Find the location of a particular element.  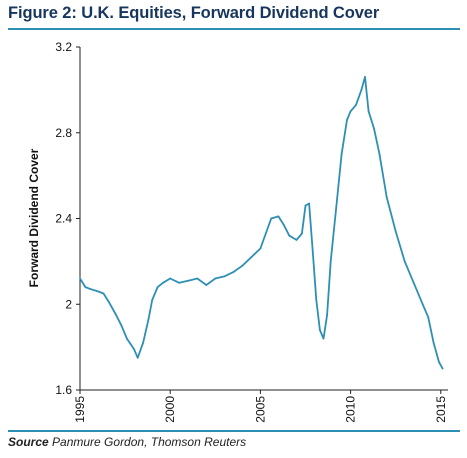

x-tick-labels: 1995 2000 2005 2010 2015 is located at coordinates (260, 406).